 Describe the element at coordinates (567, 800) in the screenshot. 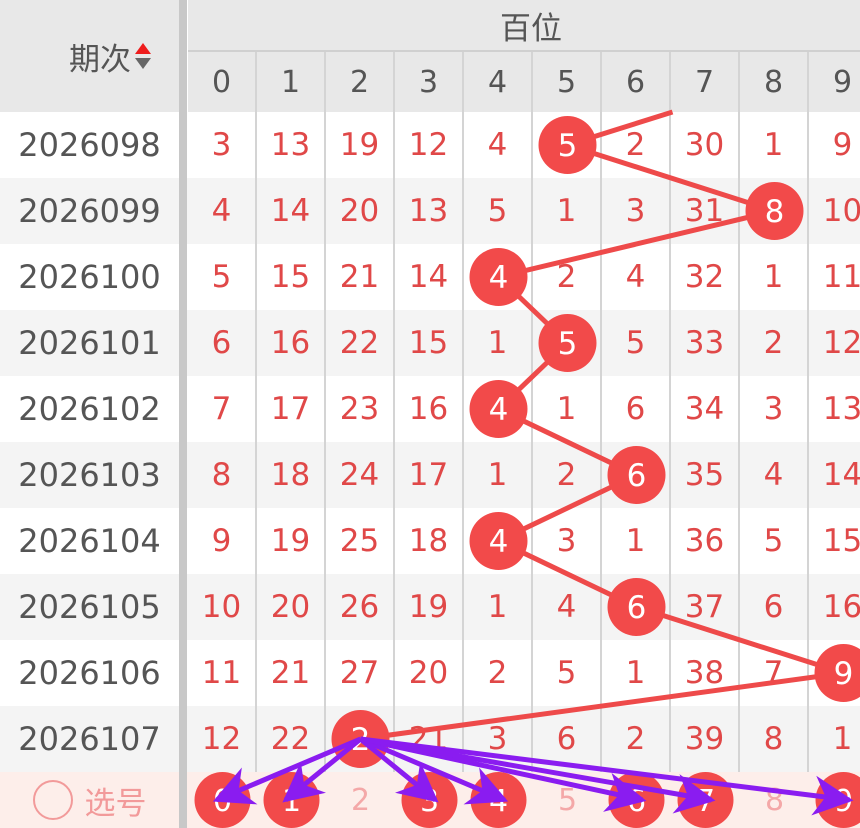

I see `select-digit-5: 5` at that location.